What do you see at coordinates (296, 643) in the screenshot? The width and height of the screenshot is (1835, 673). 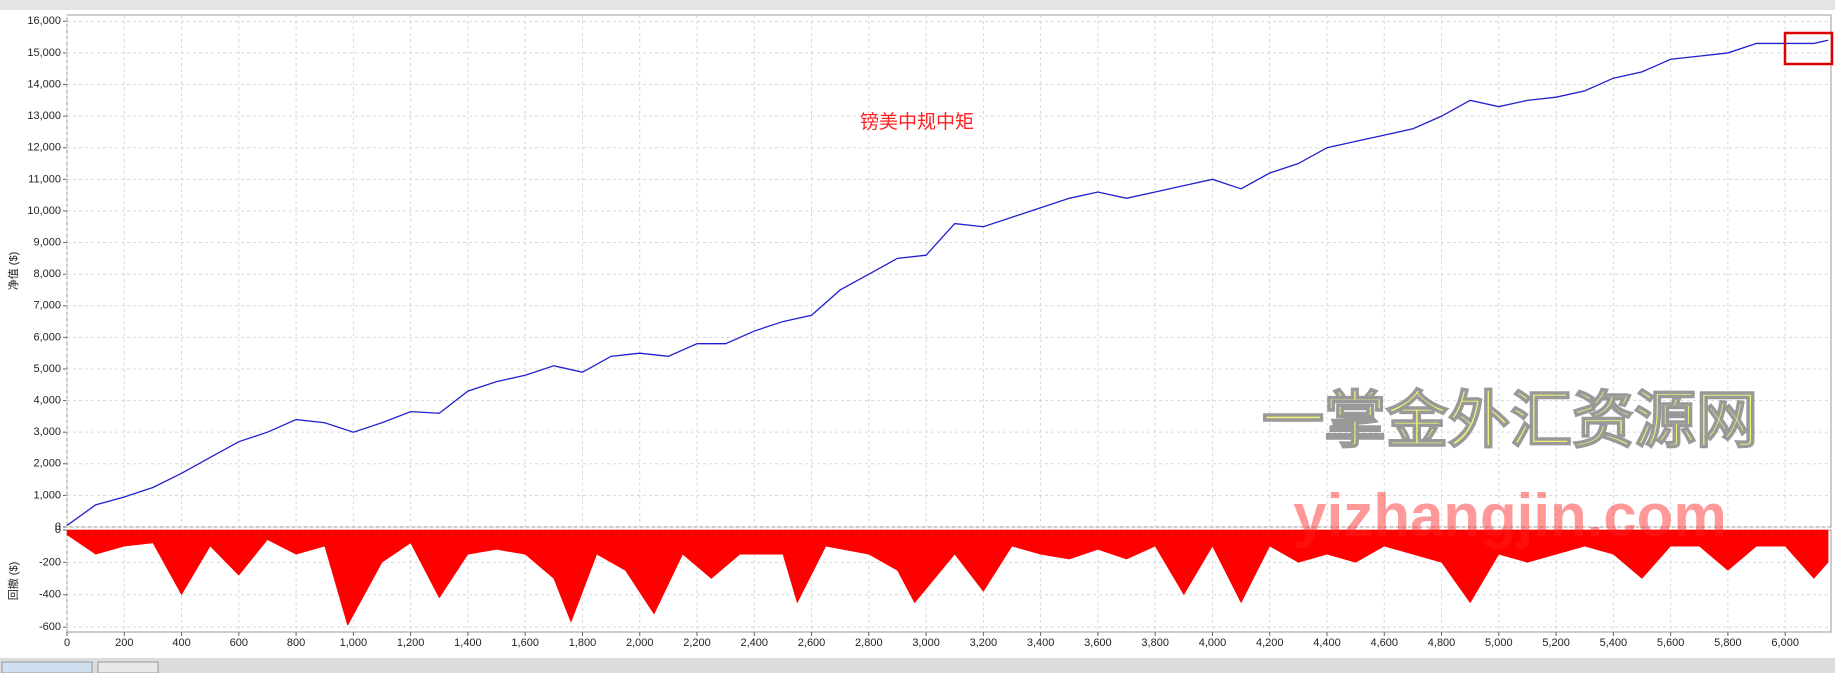 I see `x-tick-label: 800` at bounding box center [296, 643].